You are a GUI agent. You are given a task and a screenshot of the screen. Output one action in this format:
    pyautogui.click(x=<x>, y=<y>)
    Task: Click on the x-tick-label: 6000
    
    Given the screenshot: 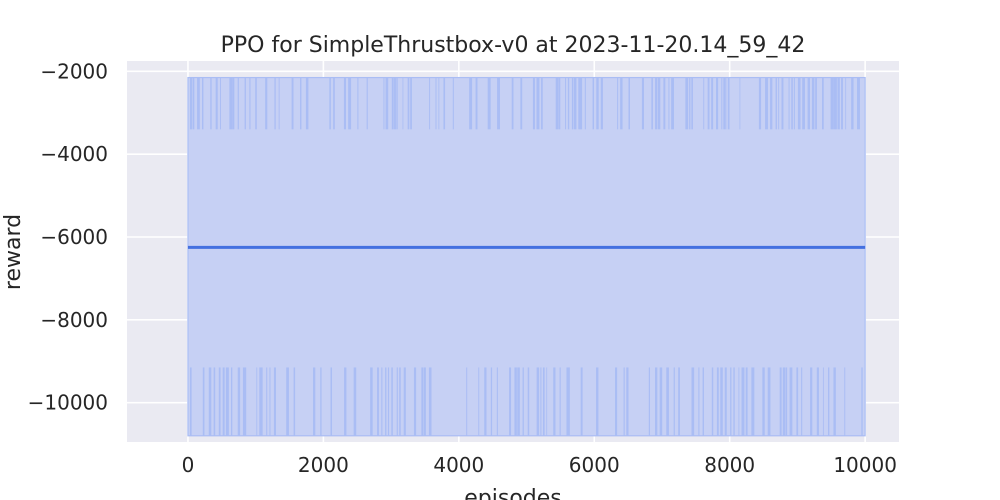 What is the action you would take?
    pyautogui.click(x=594, y=465)
    